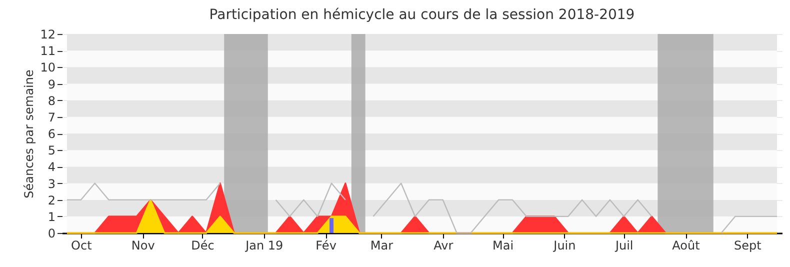  What do you see at coordinates (564, 245) in the screenshot?
I see `x-tick-label: Juin` at bounding box center [564, 245].